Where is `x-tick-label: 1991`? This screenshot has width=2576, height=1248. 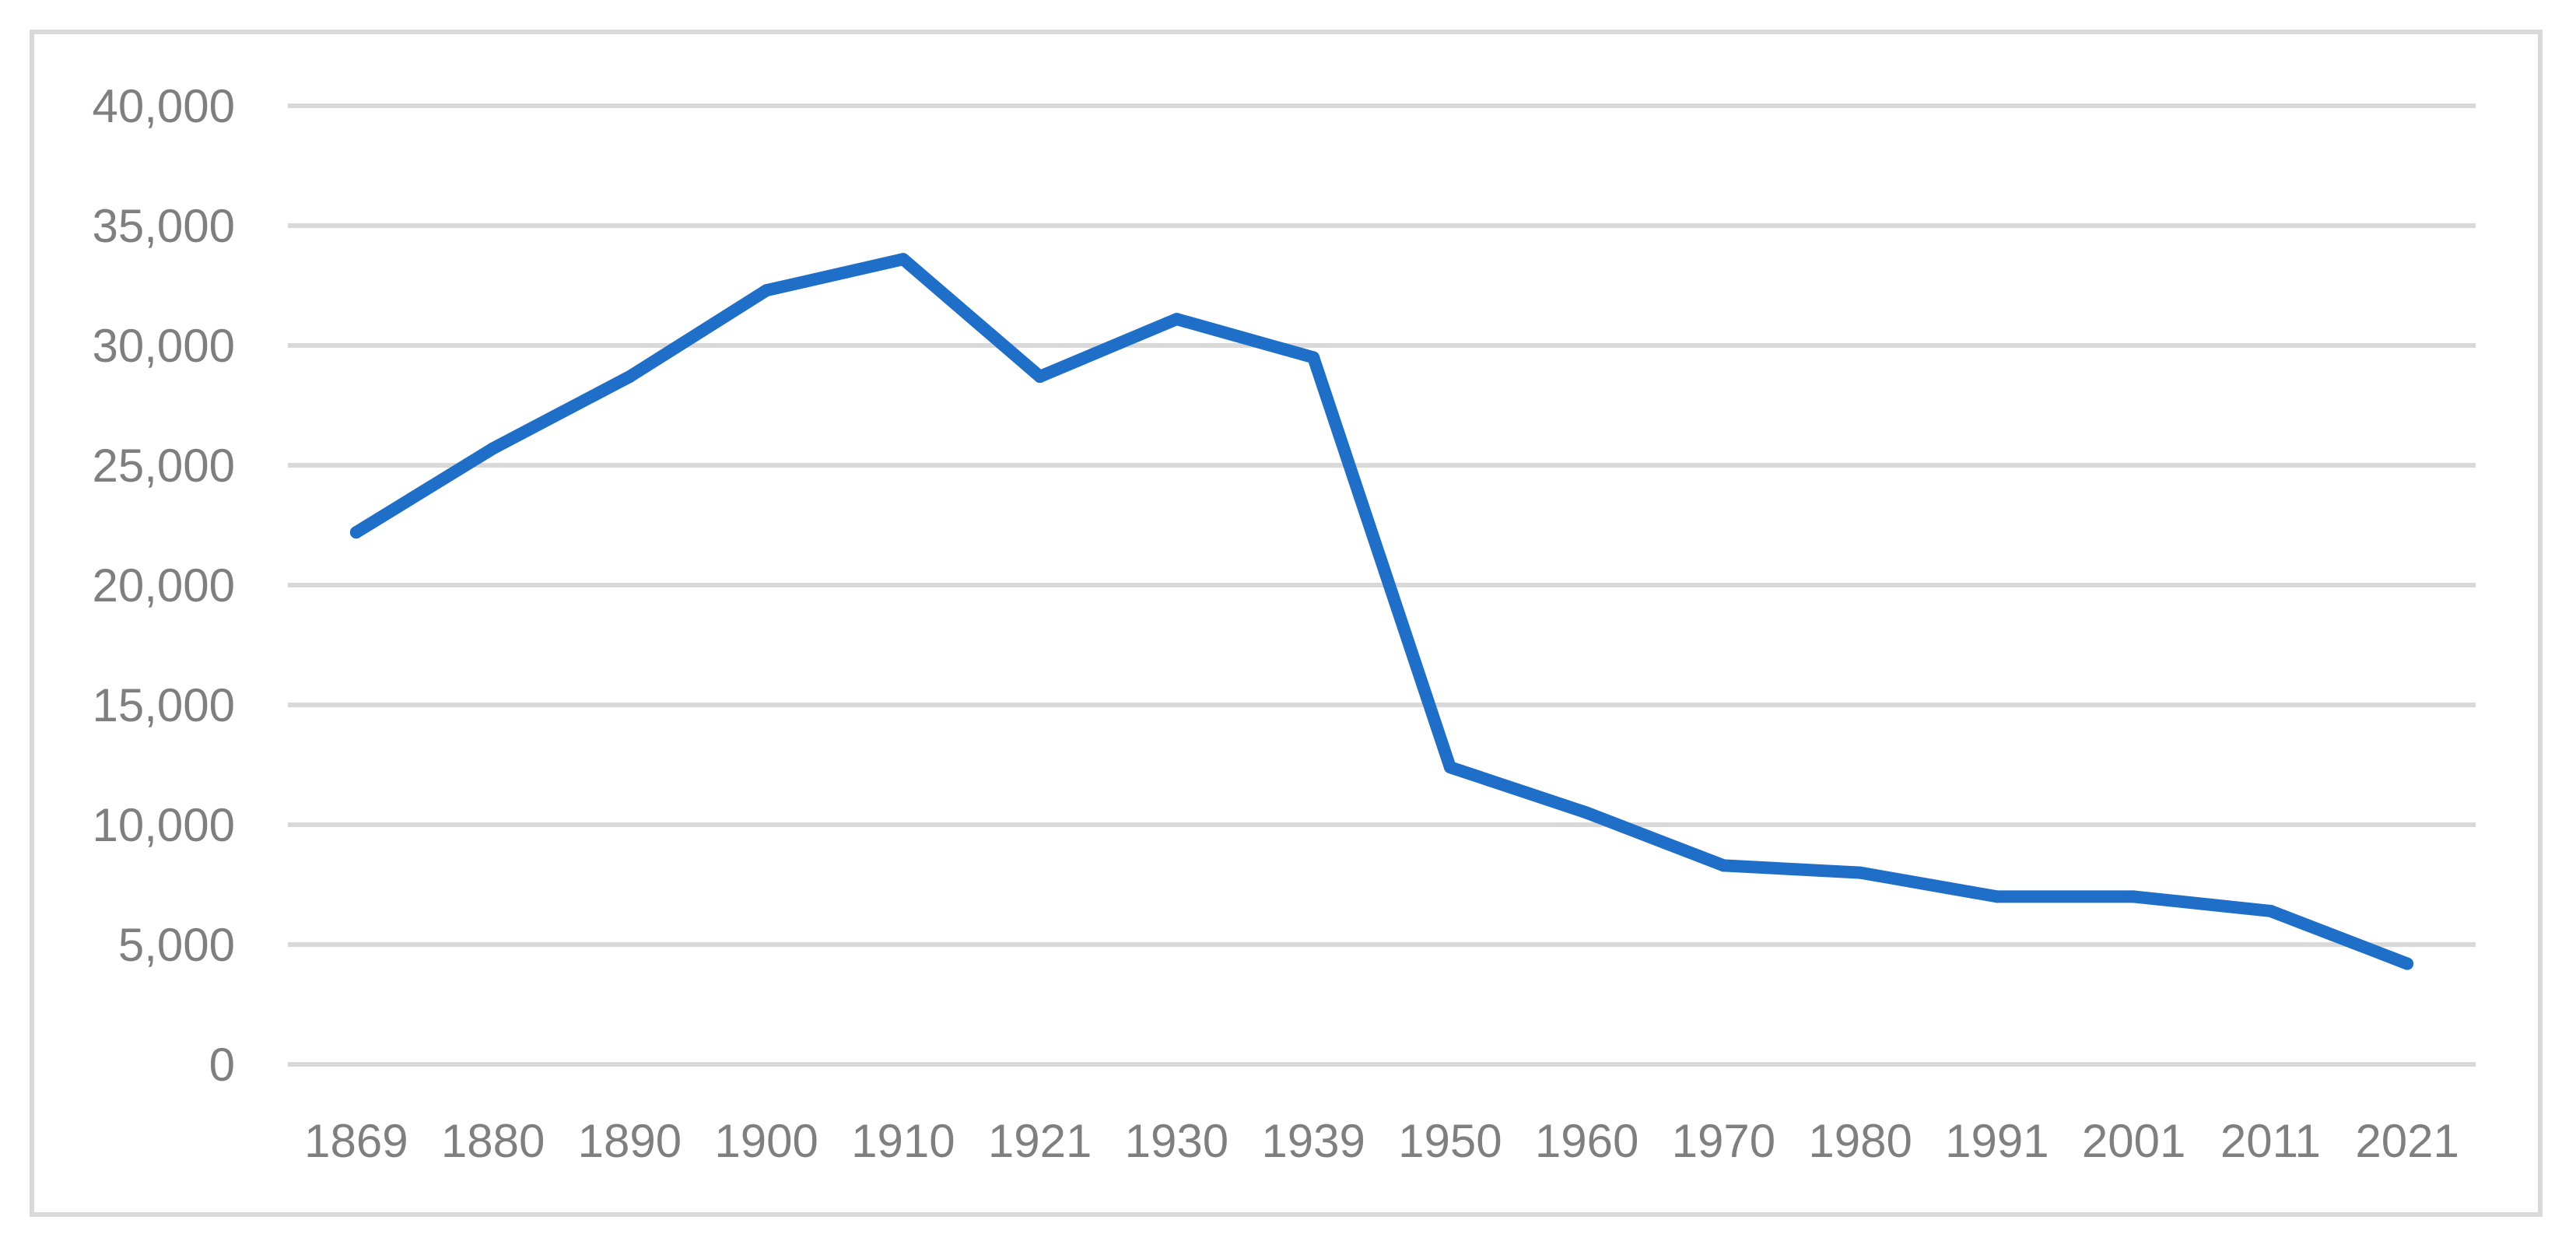 x-tick-label: 1991 is located at coordinates (1997, 1141).